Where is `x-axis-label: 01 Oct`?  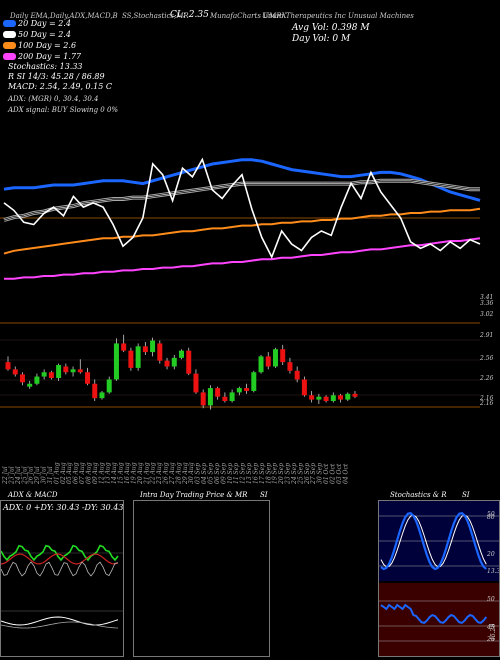 x-axis-label: 01 Oct is located at coordinates (326, 473).